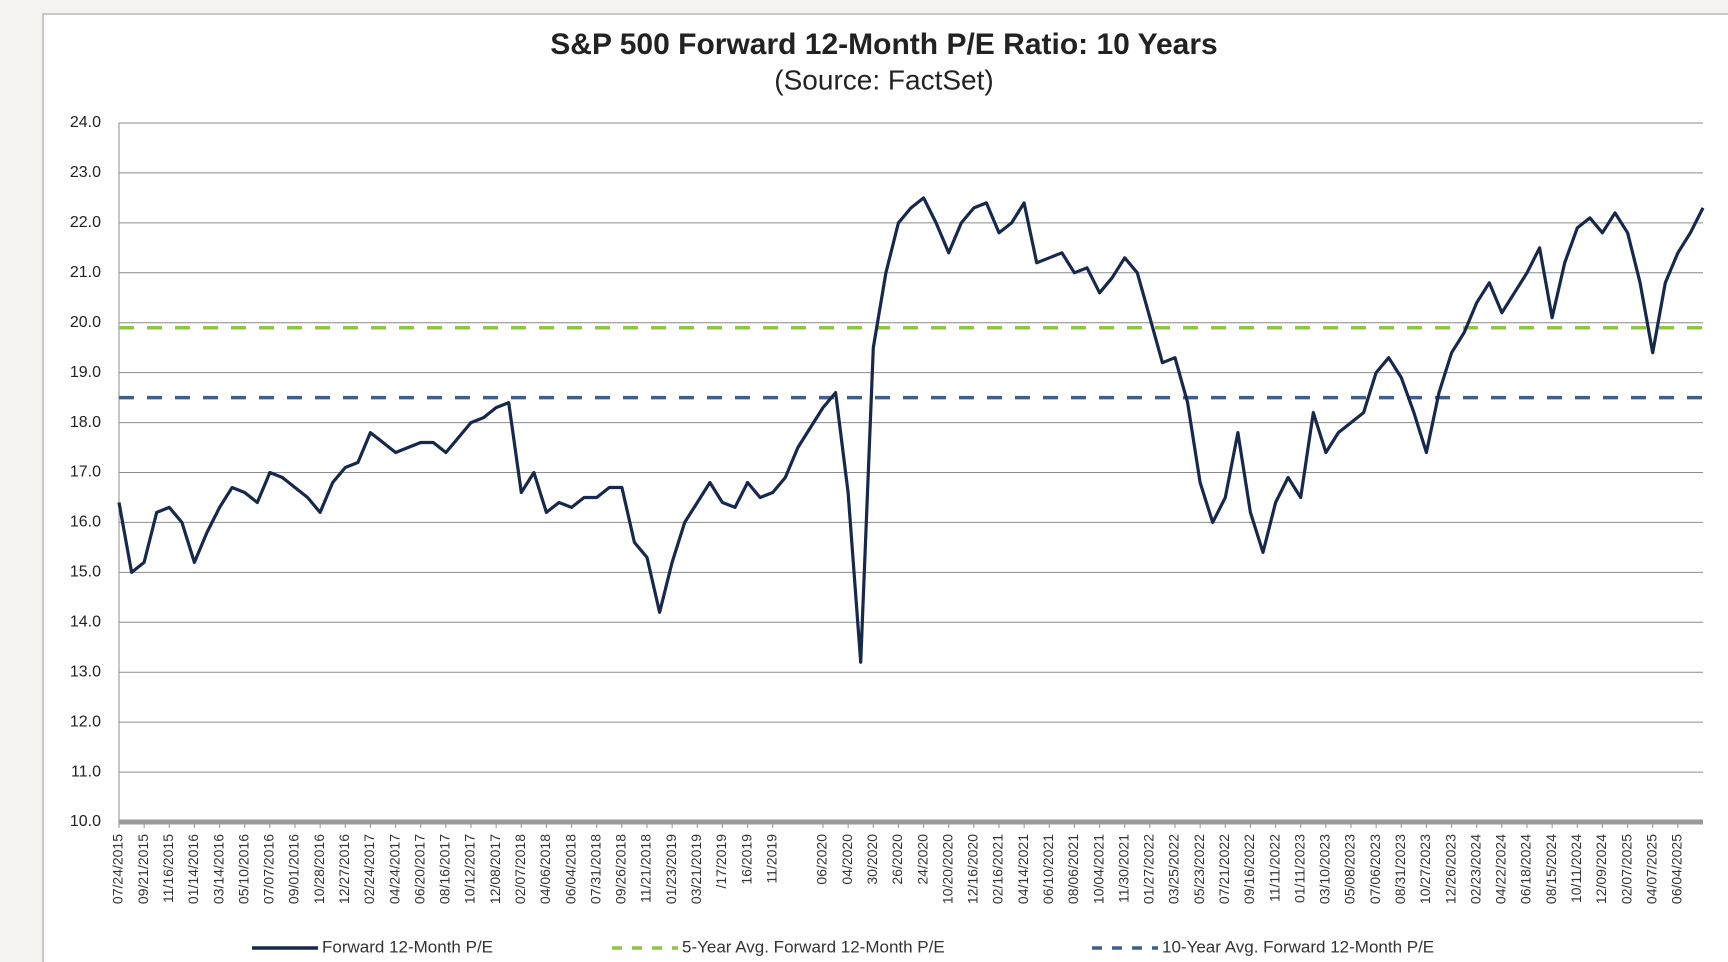 The image size is (1728, 962). Describe the element at coordinates (85, 372) in the screenshot. I see `y-tick-label: 19.0` at that location.